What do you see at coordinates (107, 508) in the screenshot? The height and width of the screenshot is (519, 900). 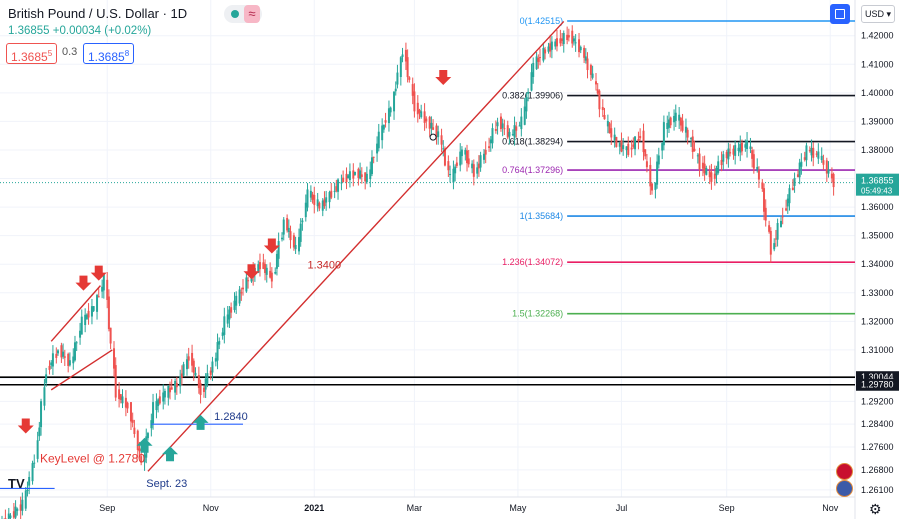 I see `time-tick-label: Sep` at bounding box center [107, 508].